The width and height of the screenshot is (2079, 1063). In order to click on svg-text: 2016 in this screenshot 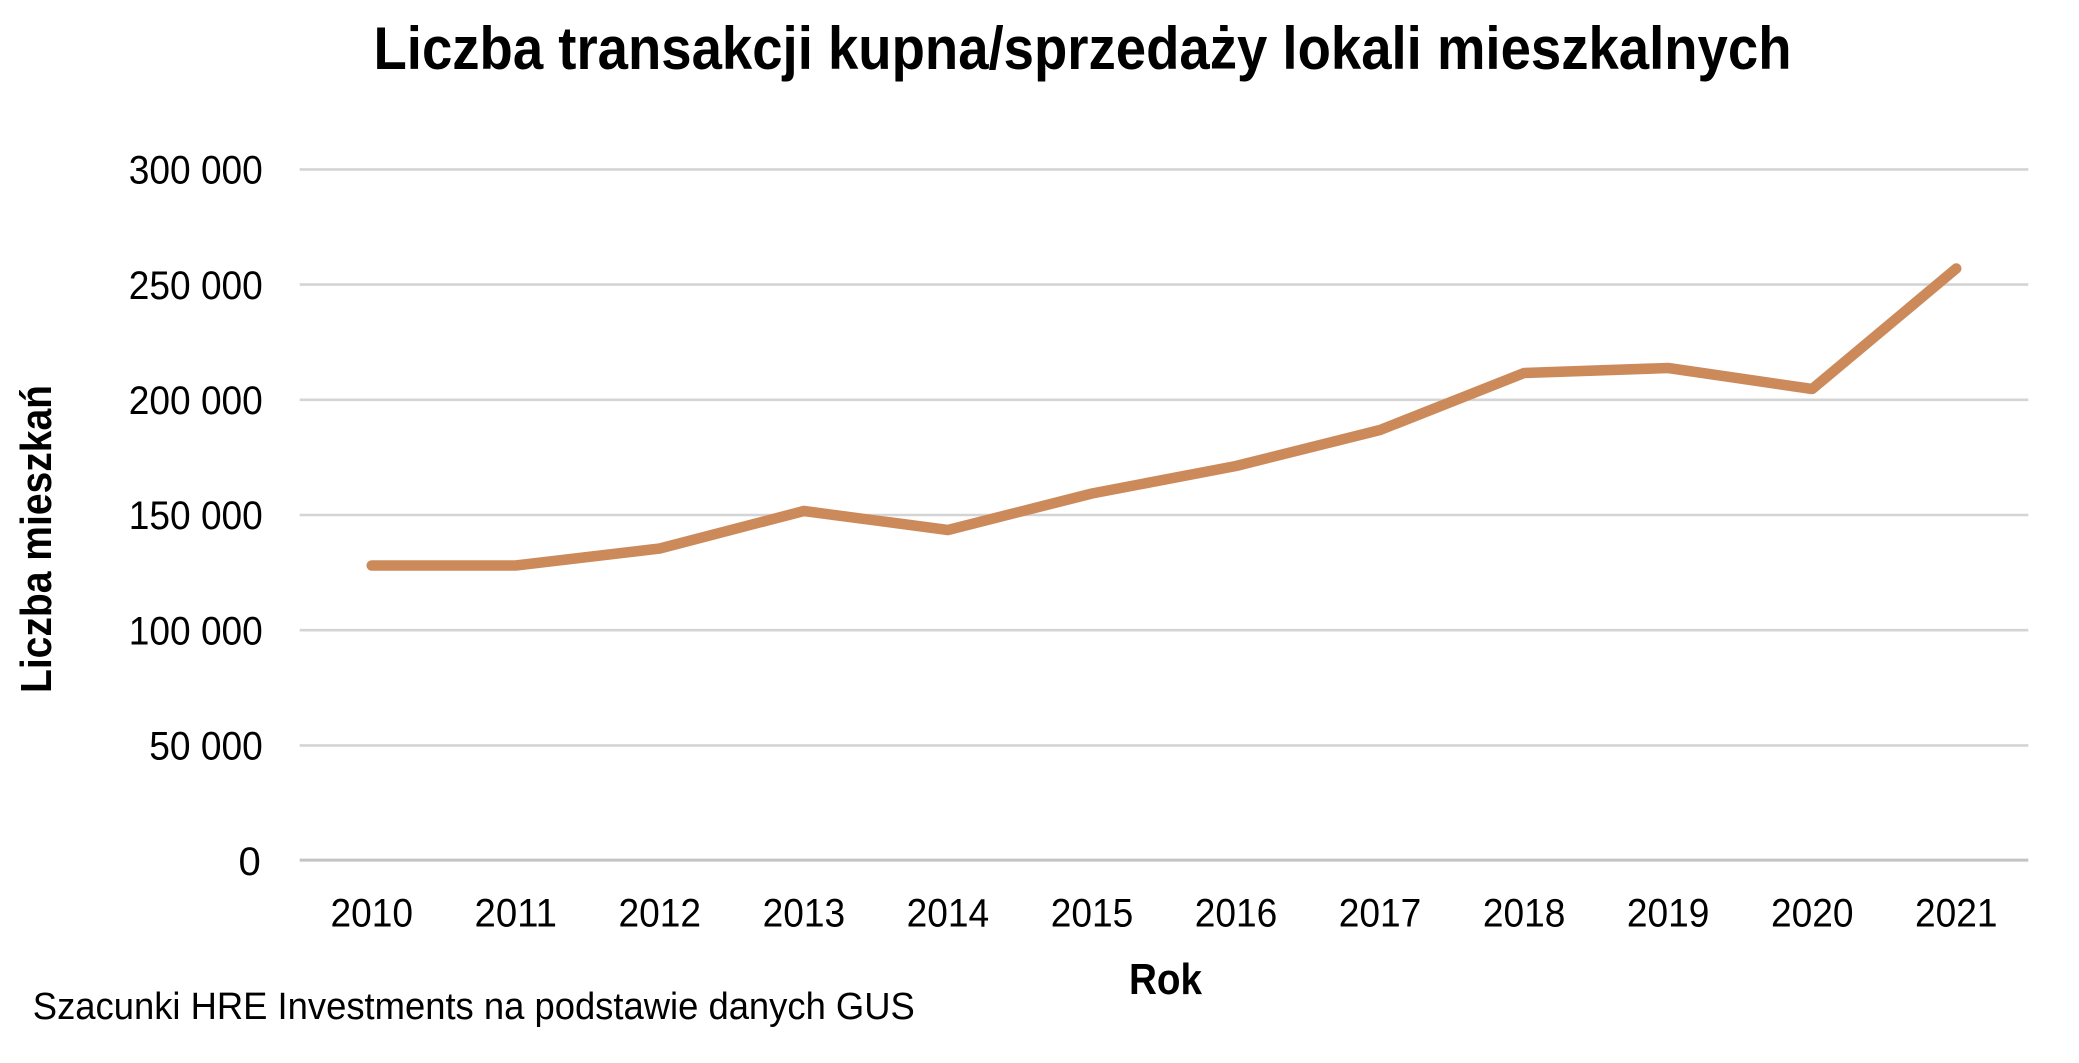, I will do `click(1236, 914)`.